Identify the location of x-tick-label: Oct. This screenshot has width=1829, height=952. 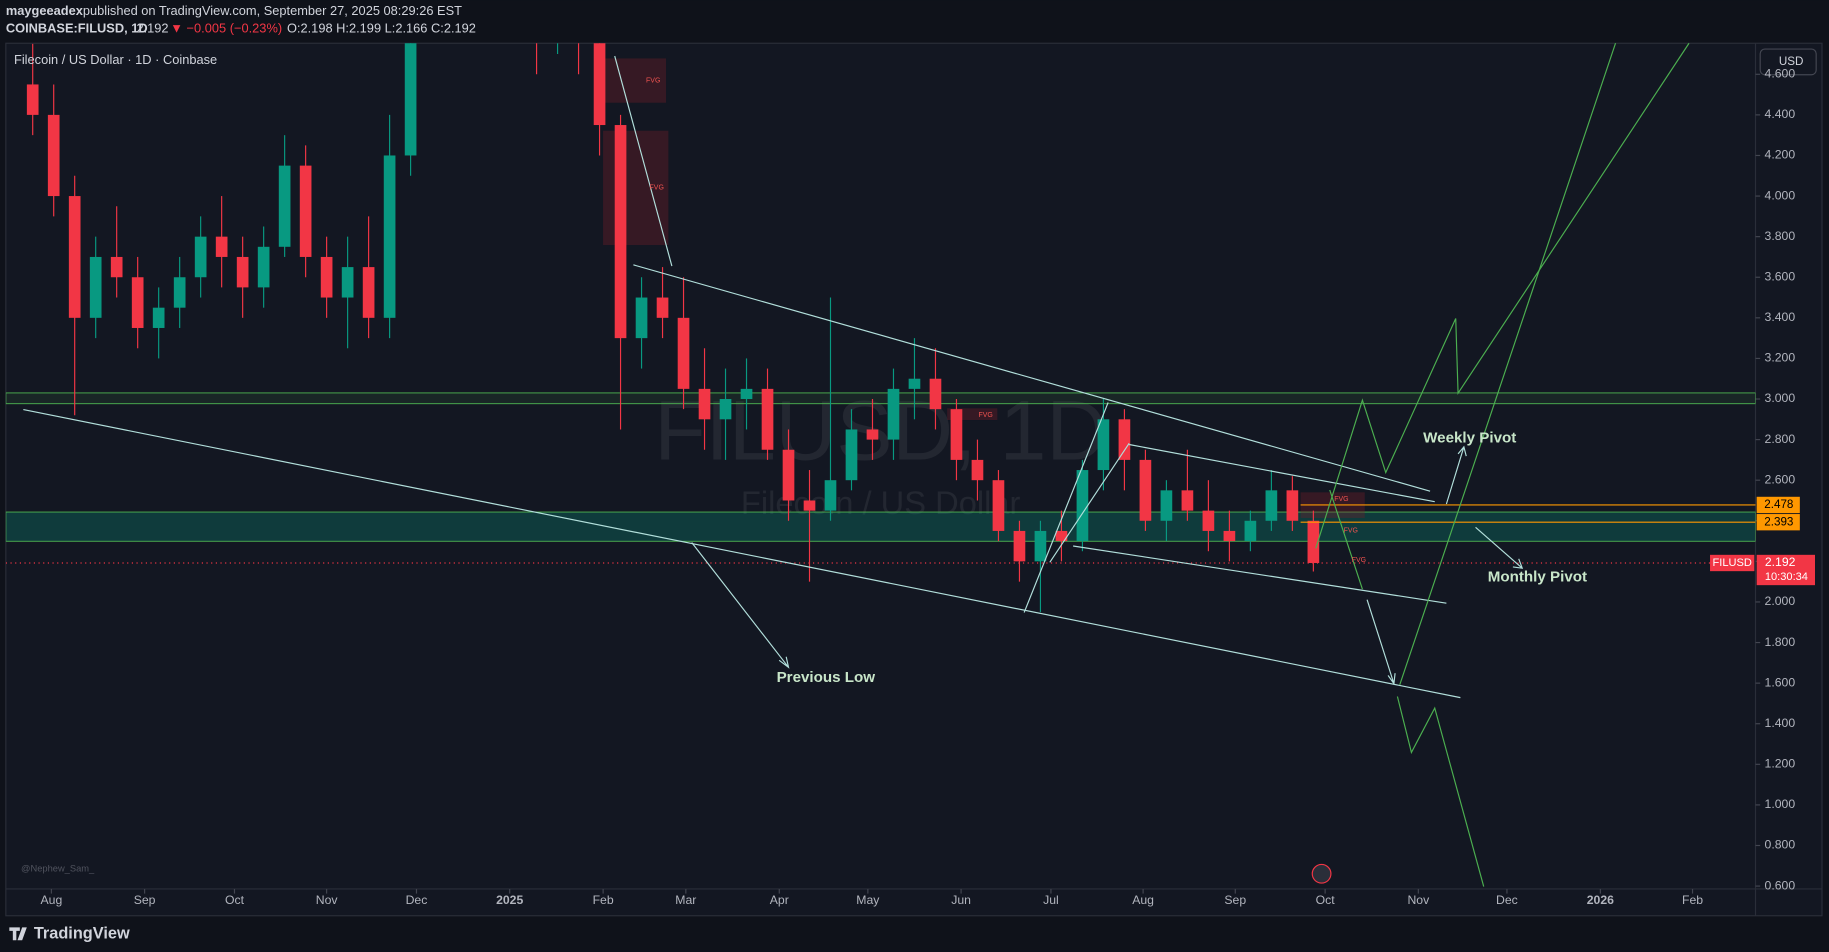
(235, 900).